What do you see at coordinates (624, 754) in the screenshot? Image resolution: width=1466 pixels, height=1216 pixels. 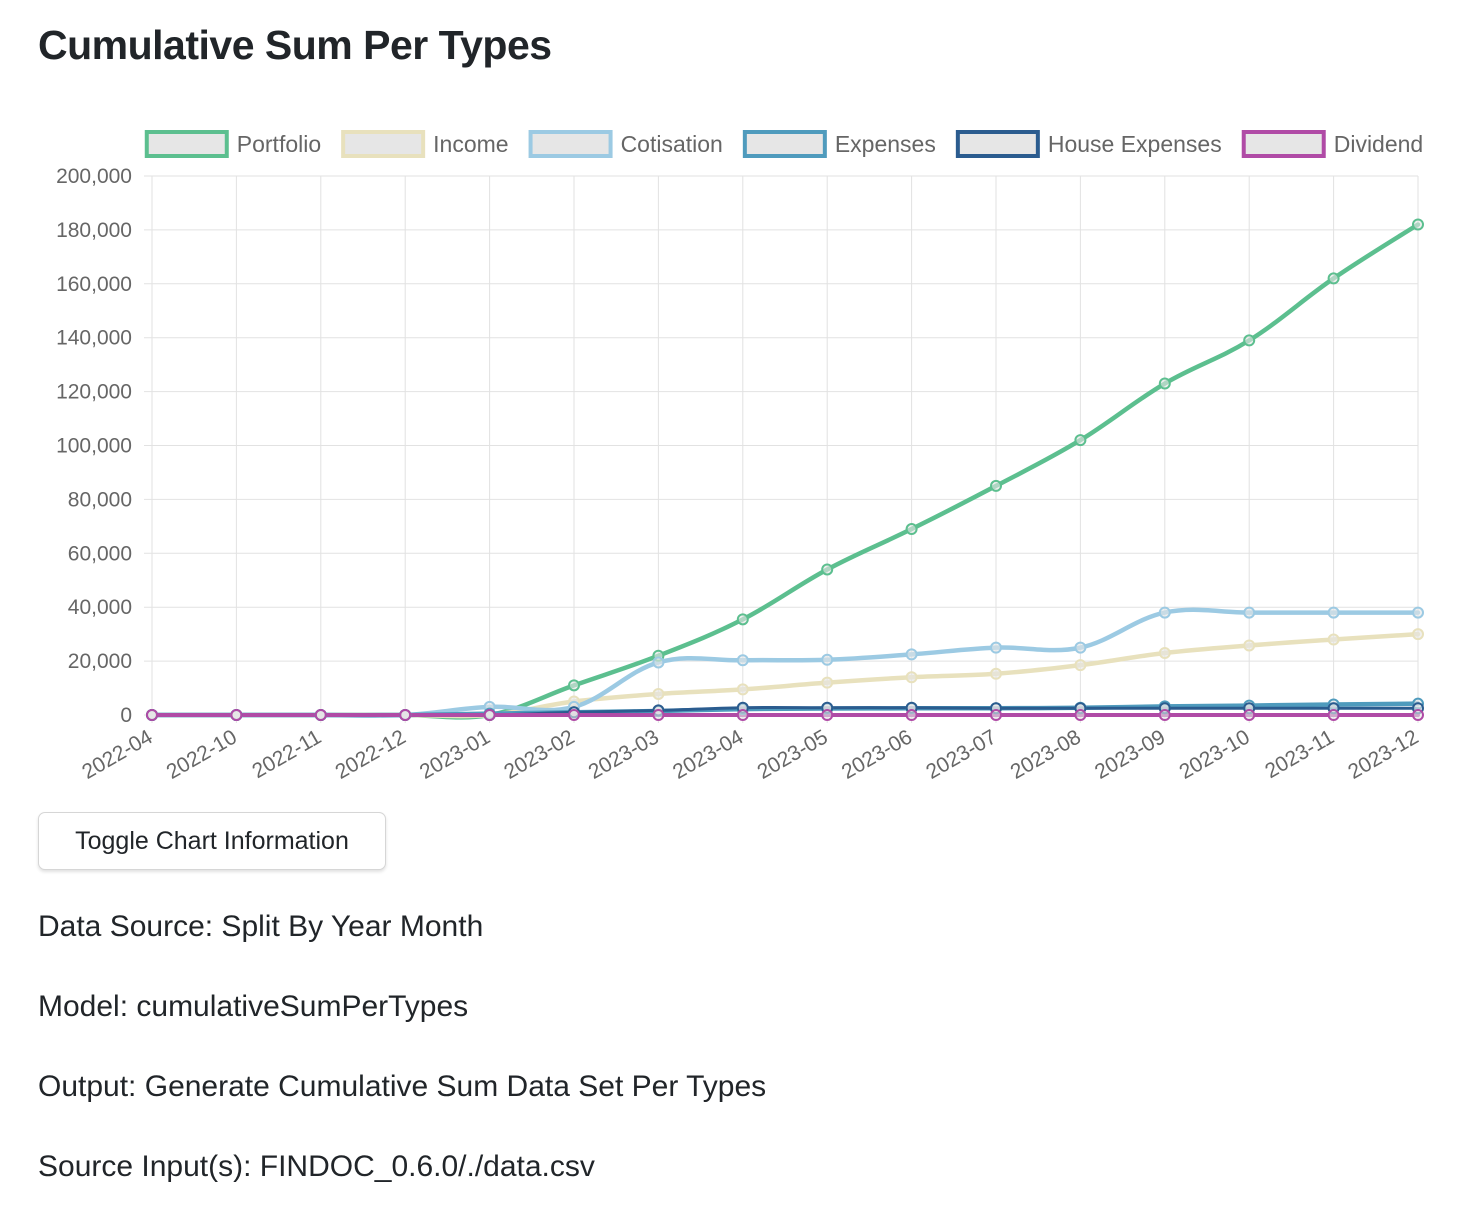 I see `x-tick-label: 2023-03` at bounding box center [624, 754].